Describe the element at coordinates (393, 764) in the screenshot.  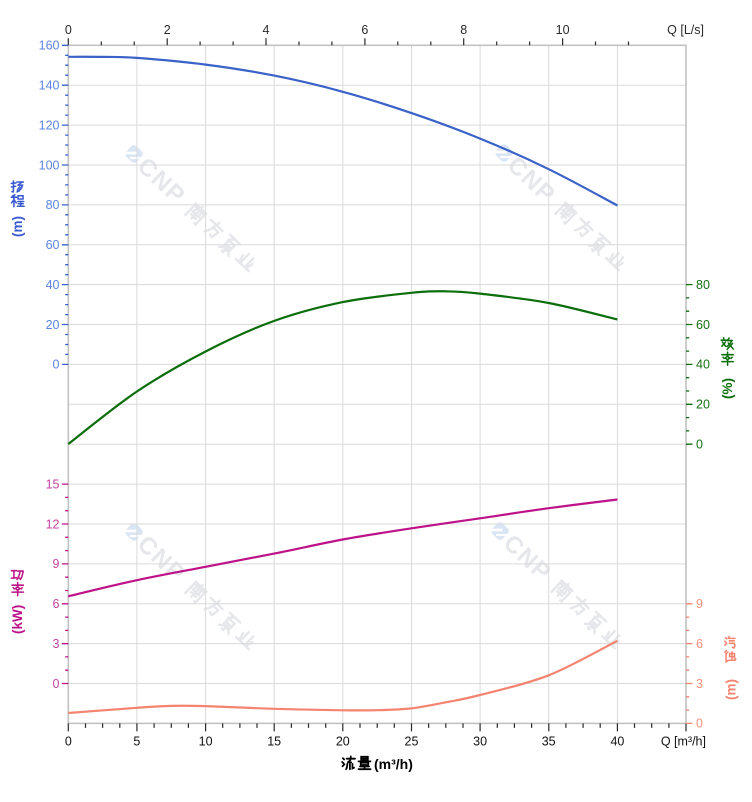
I see `svg-text: (m³/h)` at that location.